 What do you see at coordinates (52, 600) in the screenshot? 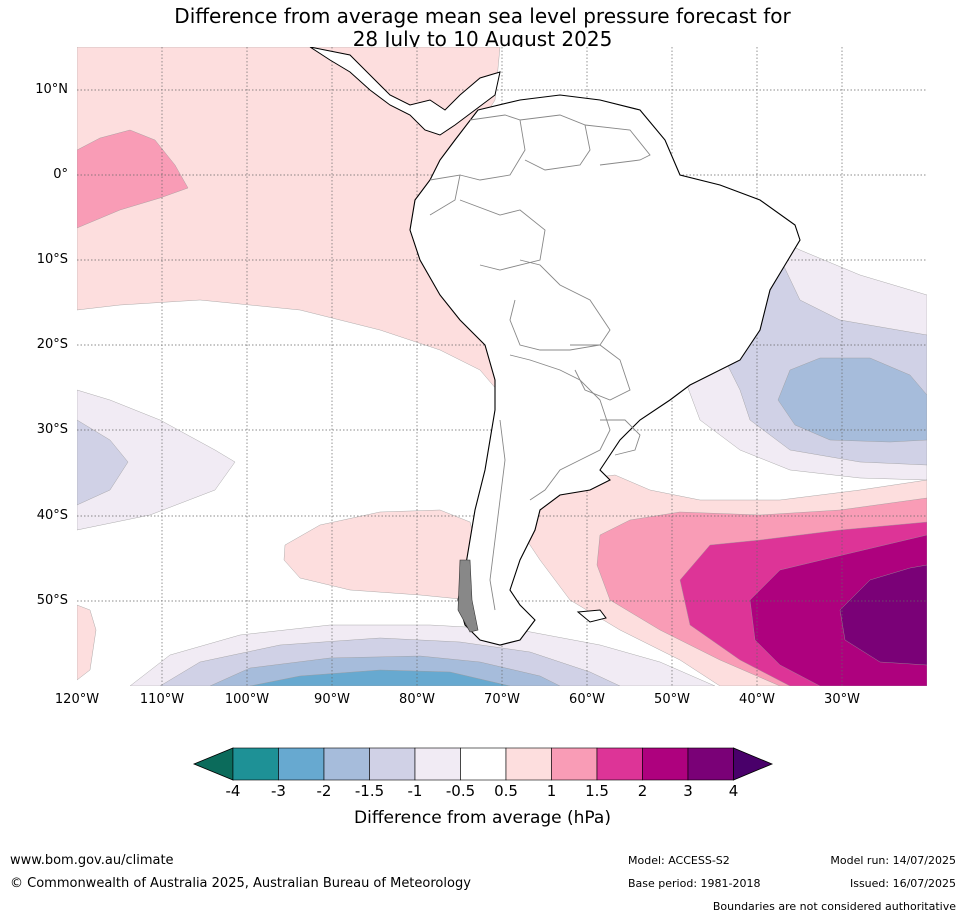
I see `lat-label: 50°S` at bounding box center [52, 600].